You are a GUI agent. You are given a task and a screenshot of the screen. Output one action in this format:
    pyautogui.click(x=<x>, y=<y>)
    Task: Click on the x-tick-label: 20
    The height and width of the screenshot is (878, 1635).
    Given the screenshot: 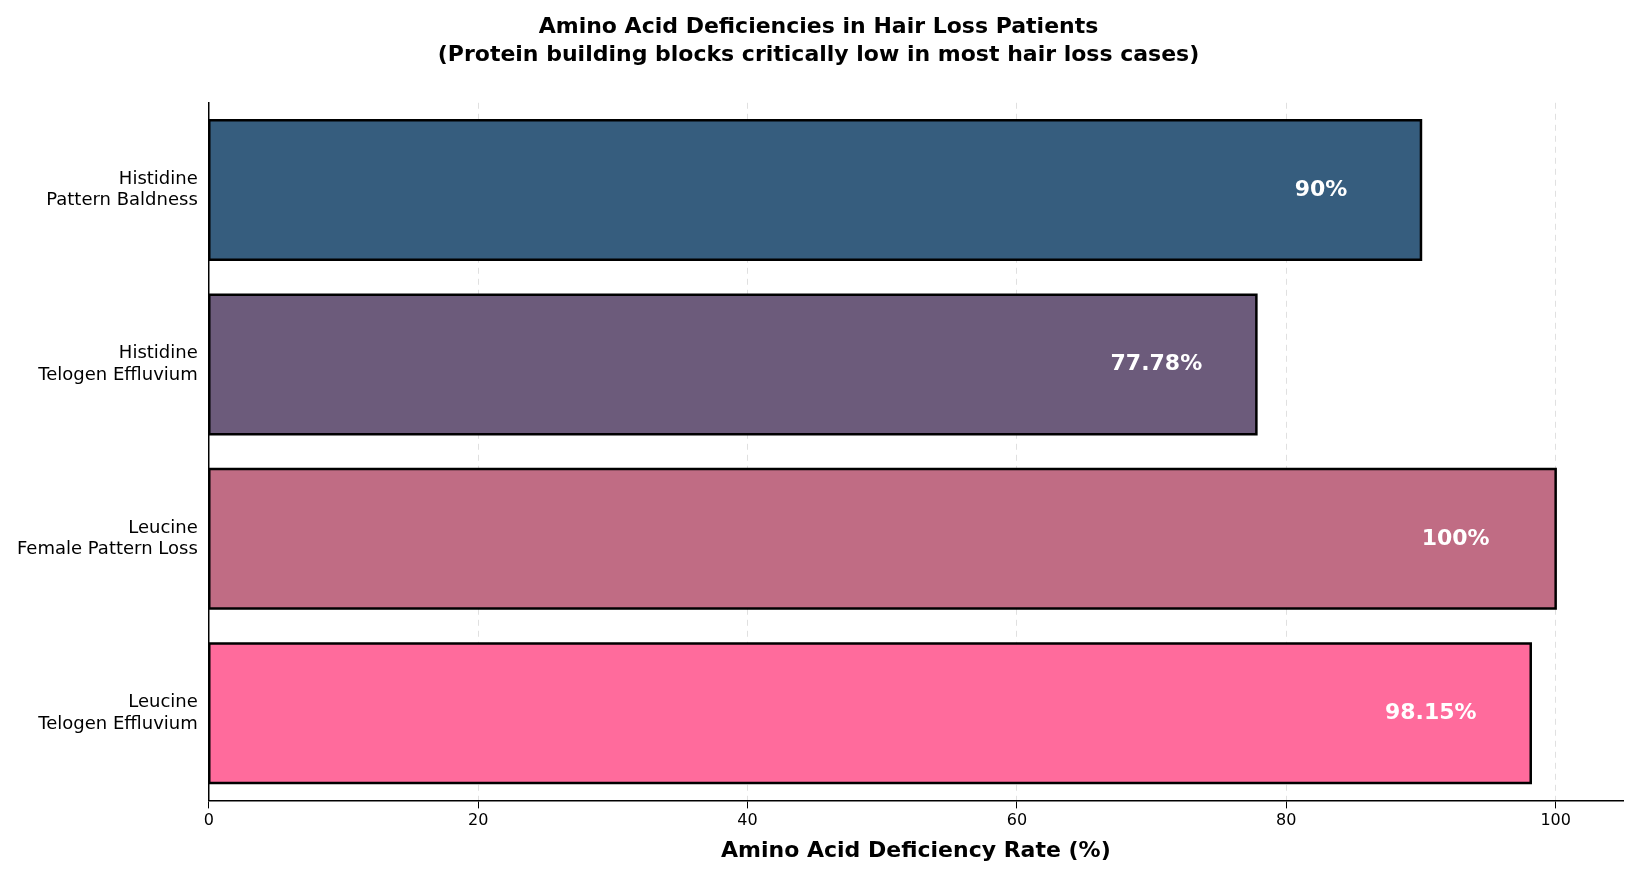 What is the action you would take?
    pyautogui.click(x=478, y=820)
    